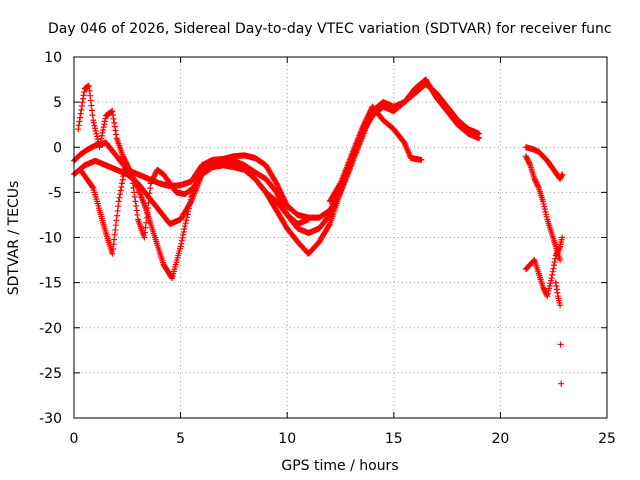  What do you see at coordinates (57, 148) in the screenshot?
I see `y-tick-label: 0` at bounding box center [57, 148].